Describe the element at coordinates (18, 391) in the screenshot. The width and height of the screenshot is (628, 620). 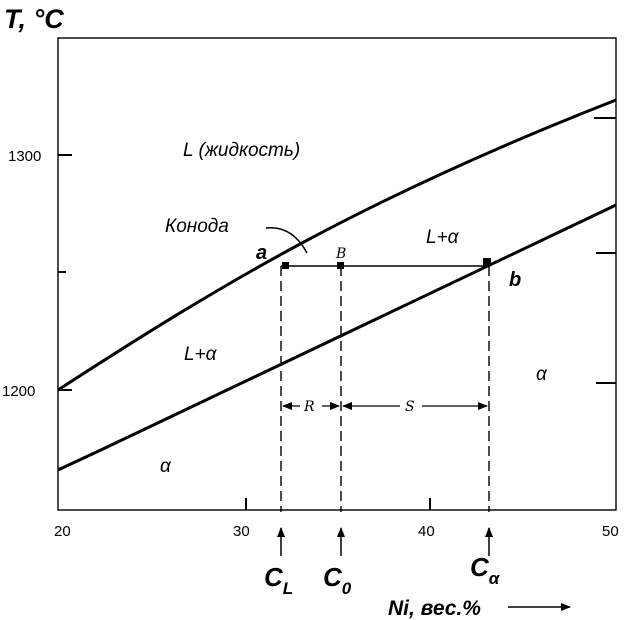
I see `y-tick-label-1200: 1200` at that location.